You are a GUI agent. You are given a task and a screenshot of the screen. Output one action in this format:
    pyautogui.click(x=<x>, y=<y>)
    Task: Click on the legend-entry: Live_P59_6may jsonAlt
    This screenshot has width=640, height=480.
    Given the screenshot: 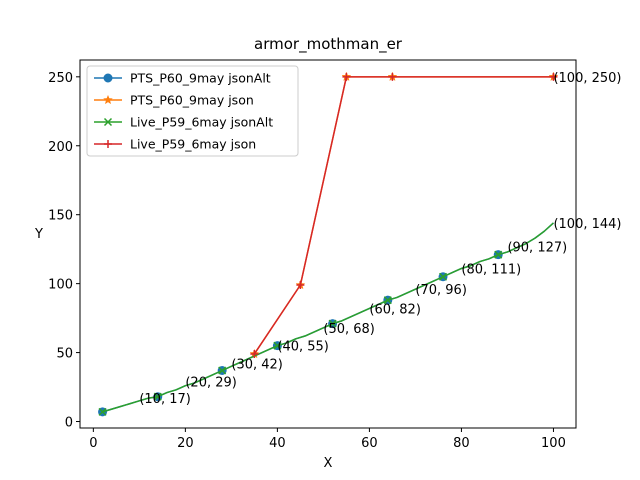 What is the action you would take?
    pyautogui.click(x=183, y=122)
    